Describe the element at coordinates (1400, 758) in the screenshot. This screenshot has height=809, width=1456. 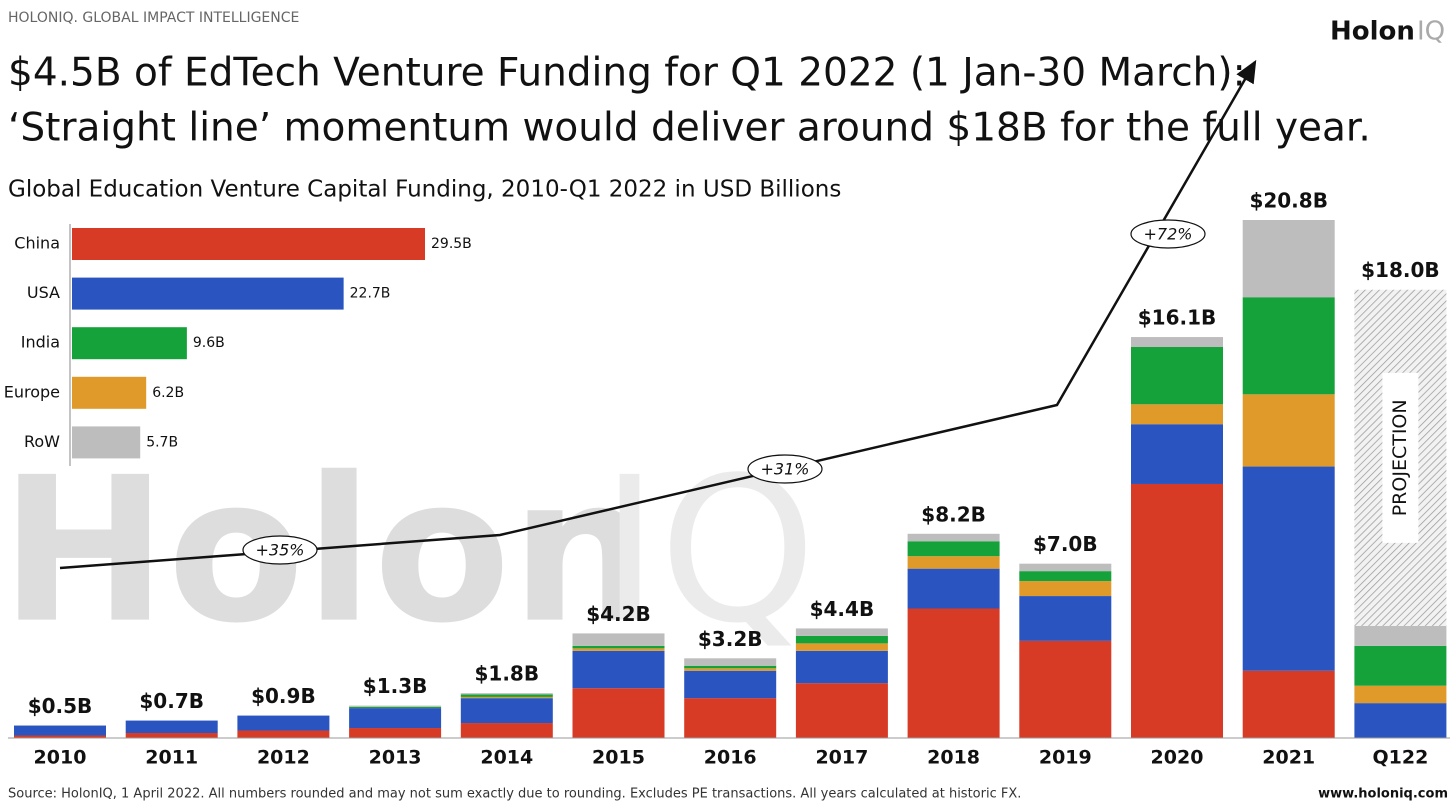
I see `x-tick-label: Q122` at that location.